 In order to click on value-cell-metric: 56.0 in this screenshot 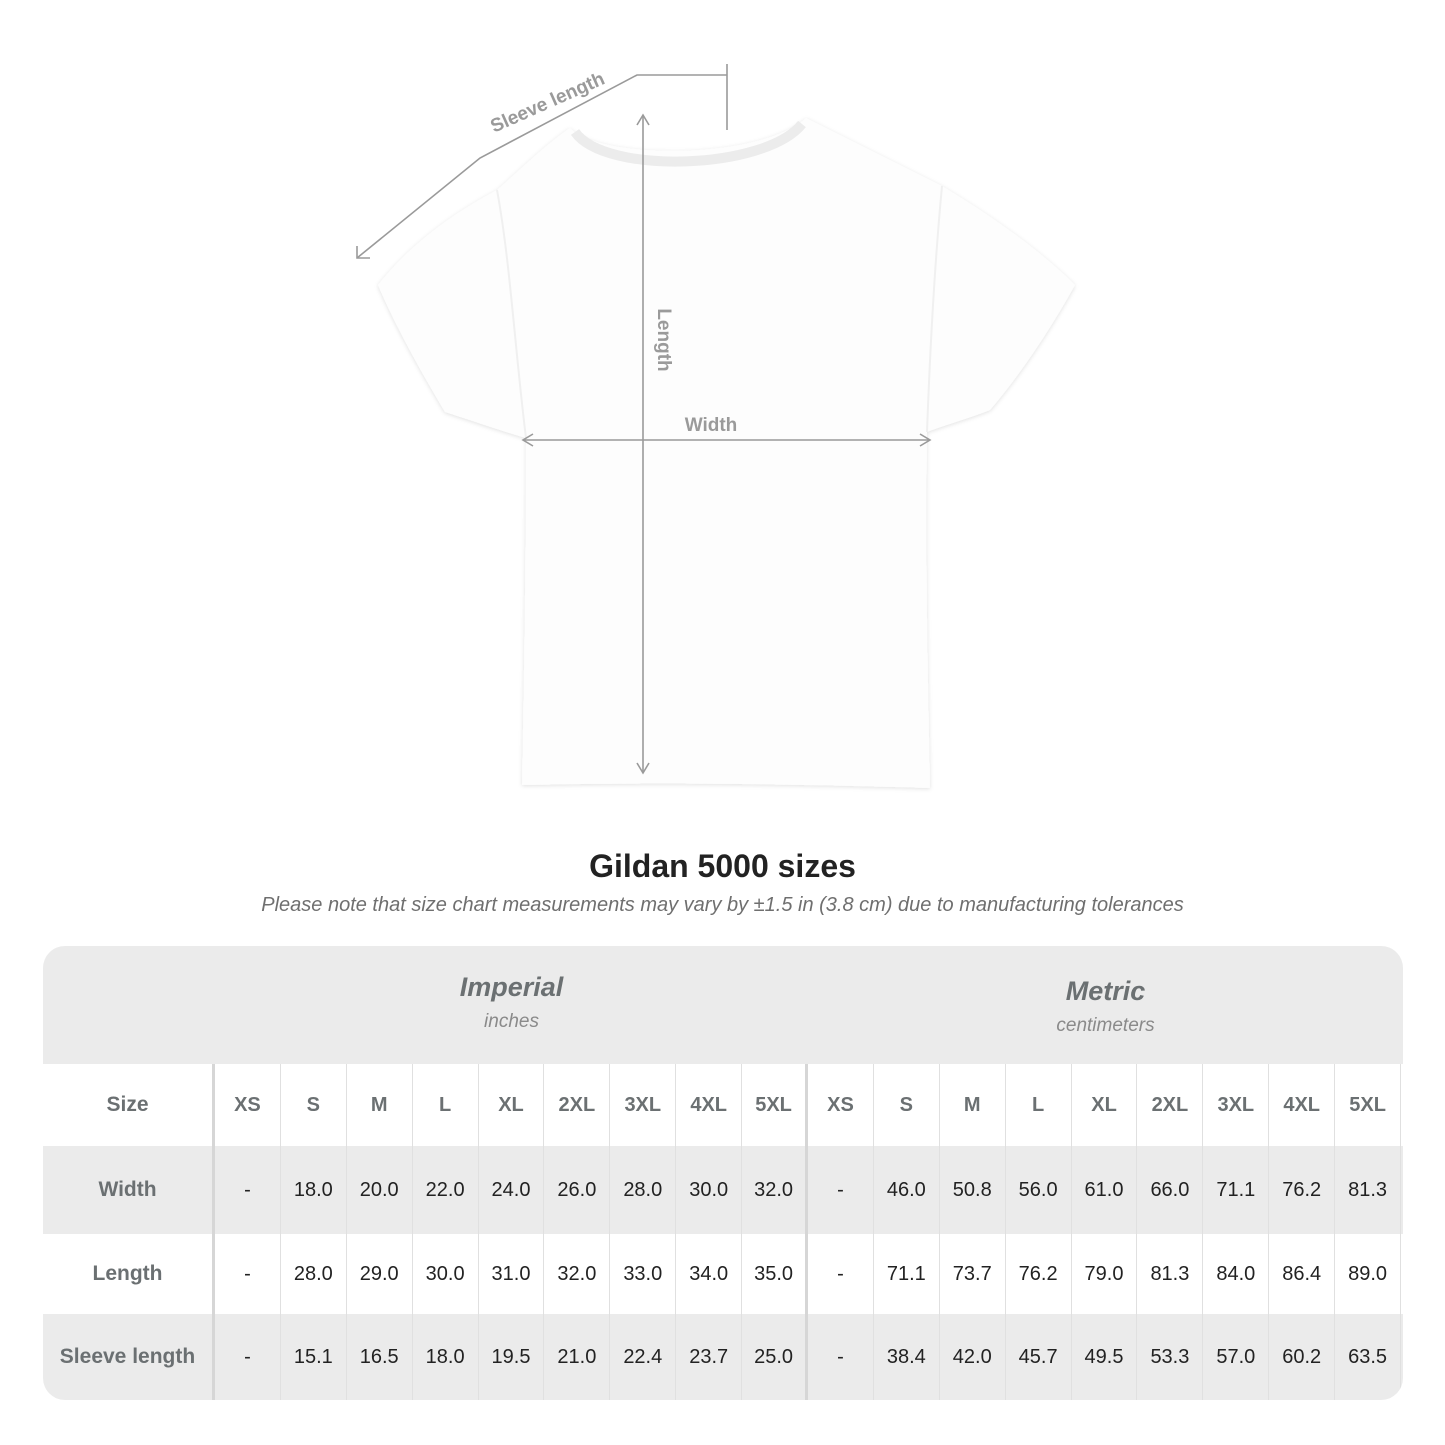, I will do `click(1039, 1190)`.